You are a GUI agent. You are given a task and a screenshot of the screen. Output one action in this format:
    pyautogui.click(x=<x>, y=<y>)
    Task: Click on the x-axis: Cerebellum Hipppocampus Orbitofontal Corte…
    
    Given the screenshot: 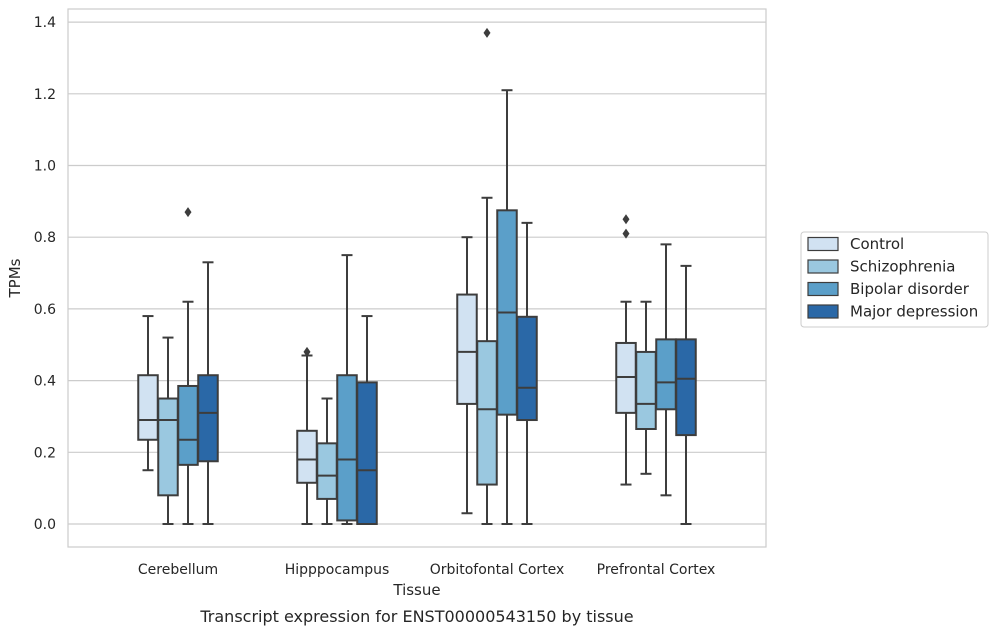 What is the action you would take?
    pyautogui.click(x=426, y=570)
    